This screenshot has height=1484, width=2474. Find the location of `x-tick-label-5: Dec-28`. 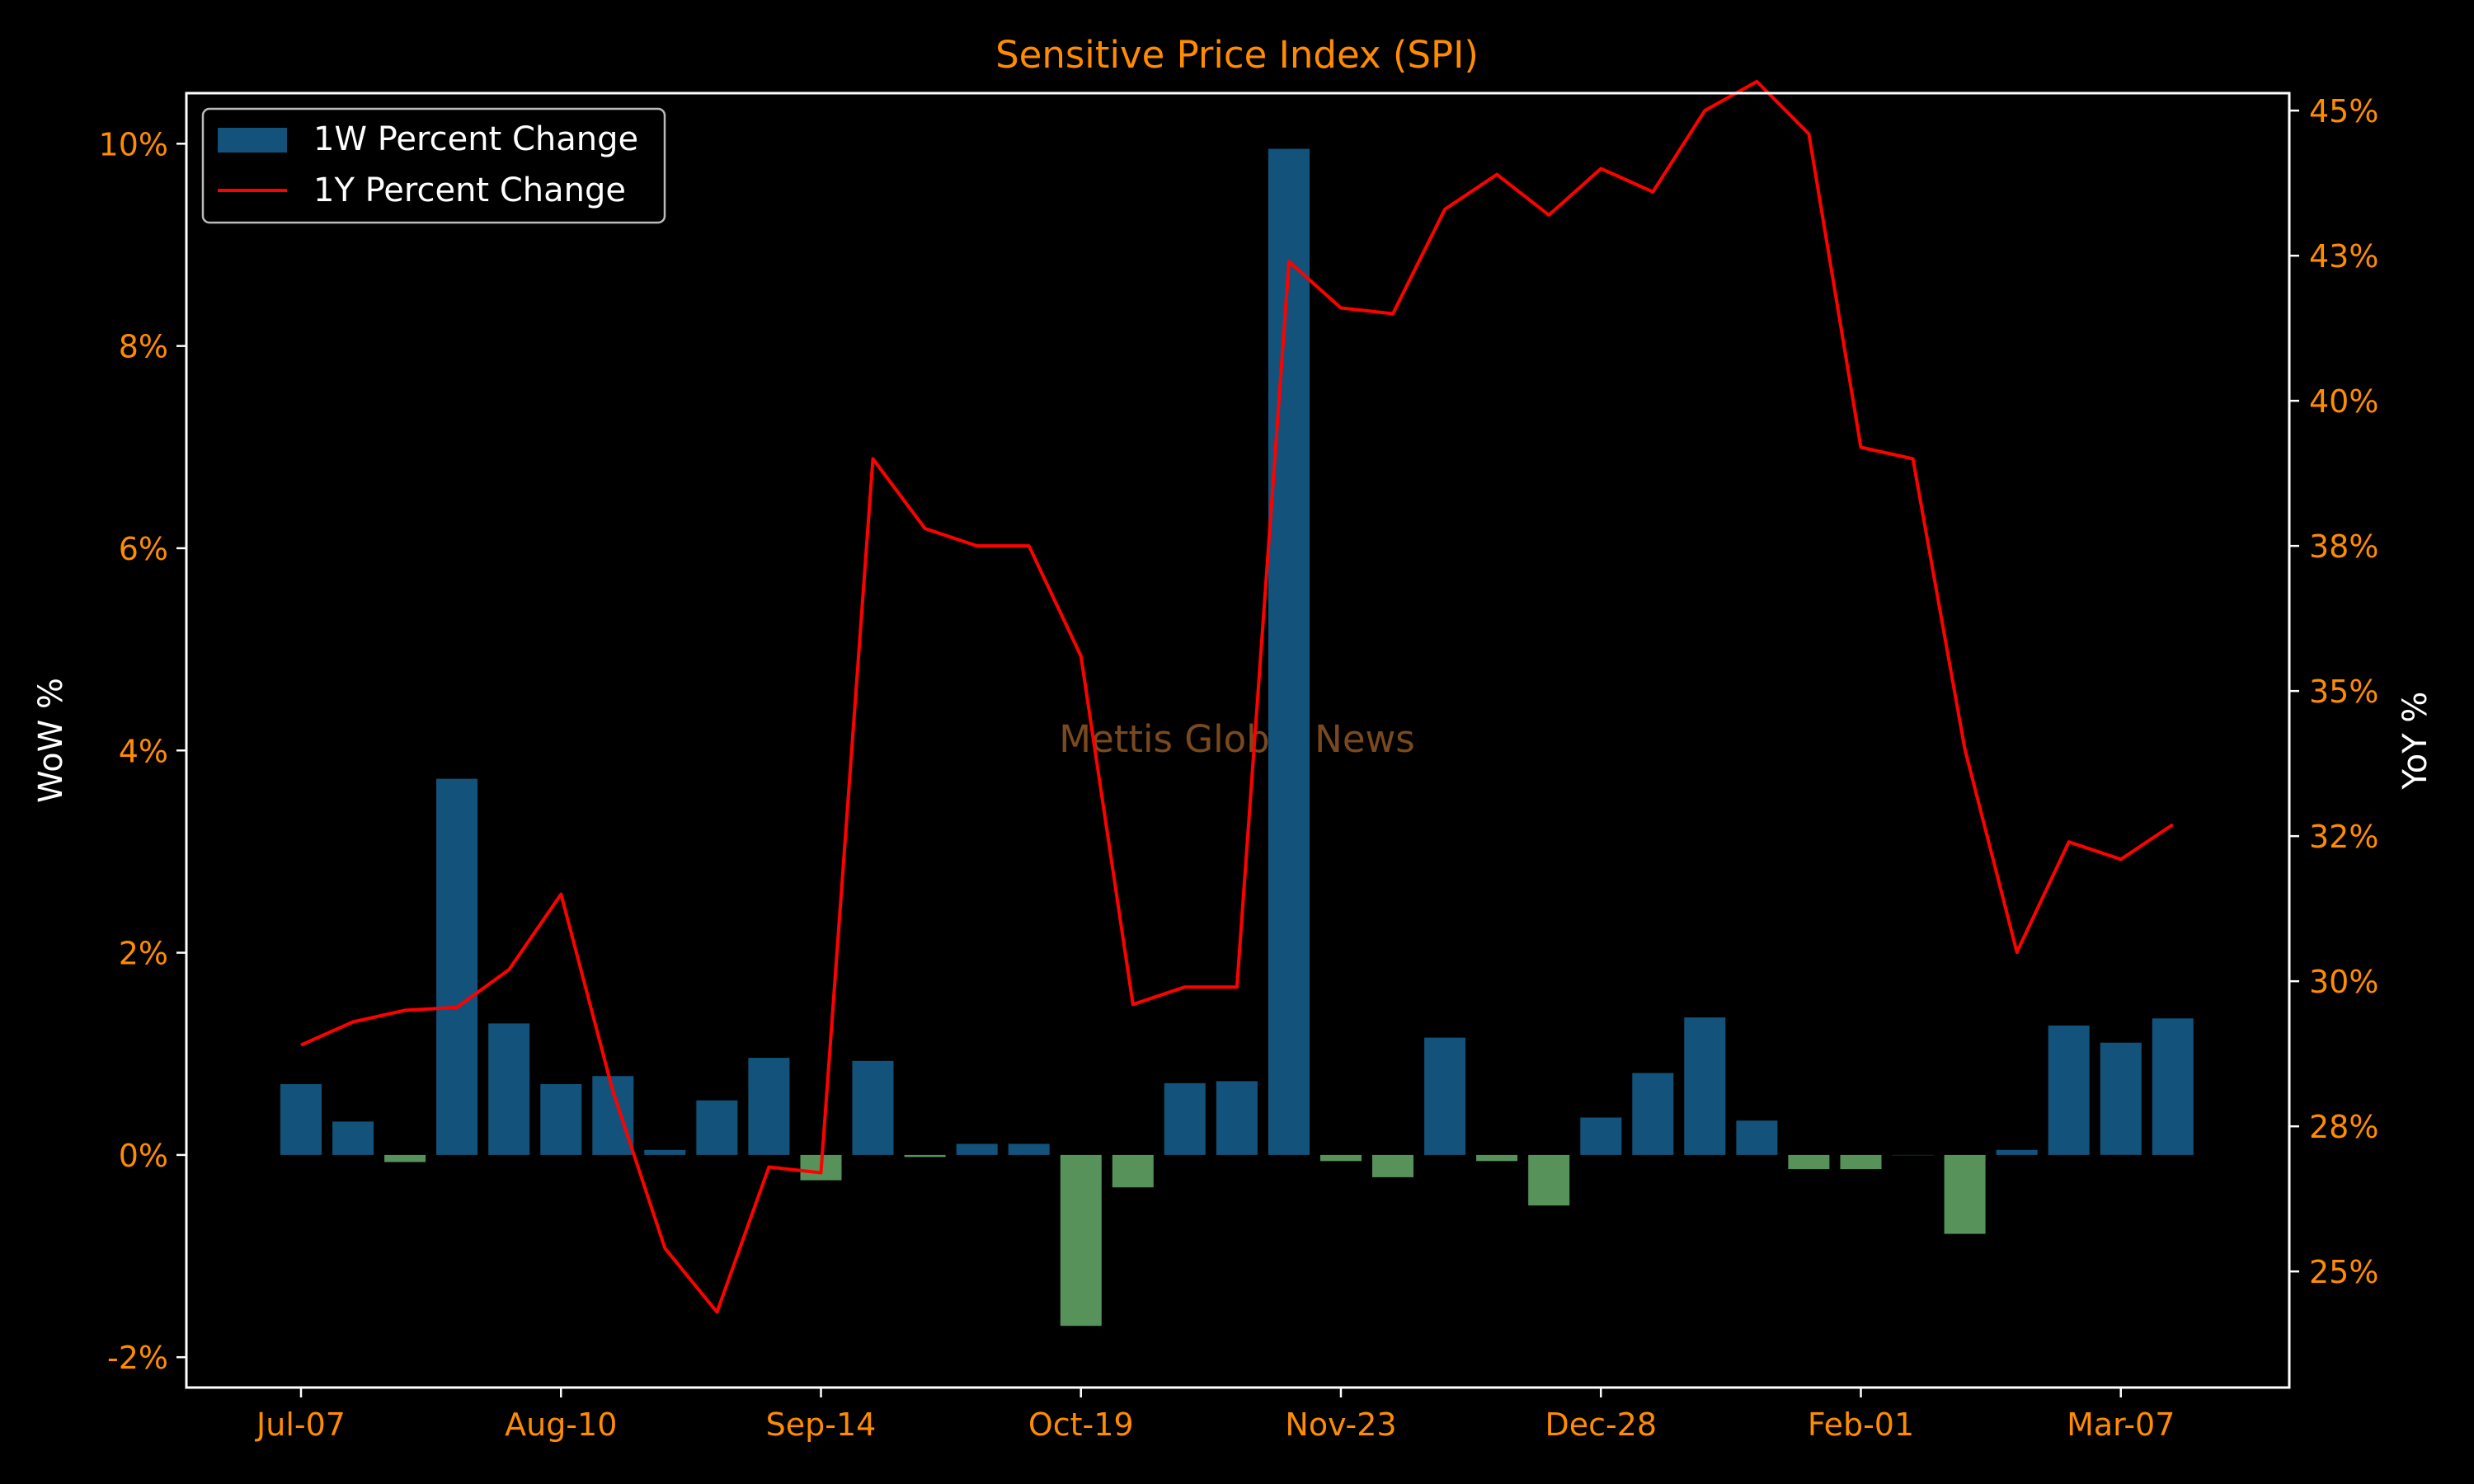

x-tick-label-5: Dec-28 is located at coordinates (1601, 1425).